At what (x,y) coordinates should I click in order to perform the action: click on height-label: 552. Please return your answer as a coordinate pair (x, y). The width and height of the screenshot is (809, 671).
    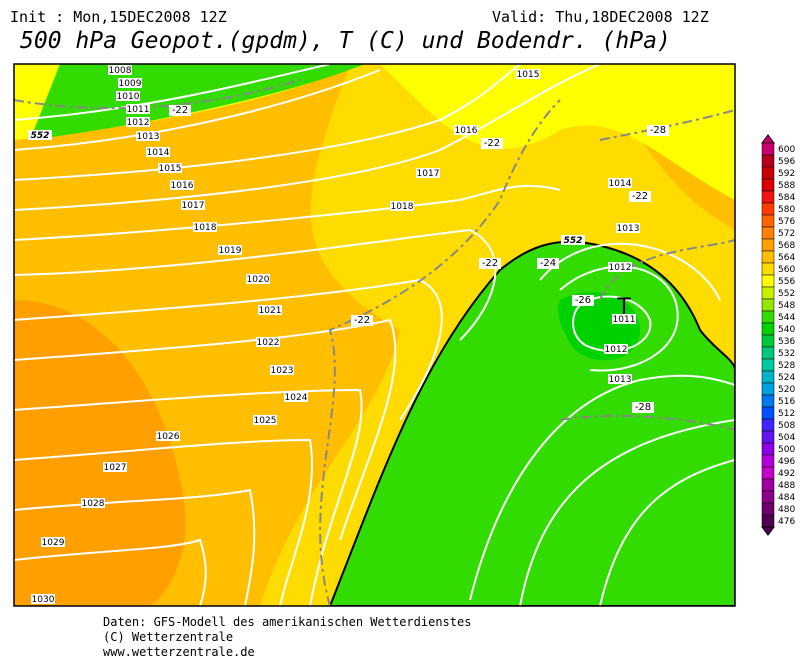
    Looking at the image, I should click on (40, 136).